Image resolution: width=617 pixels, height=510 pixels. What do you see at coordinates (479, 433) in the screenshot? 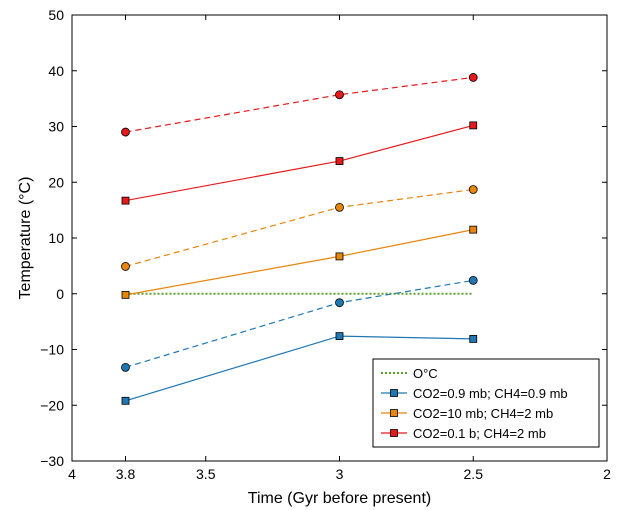
I see `legend-label: CO2=0.1 b; CH4=2 mb` at bounding box center [479, 433].